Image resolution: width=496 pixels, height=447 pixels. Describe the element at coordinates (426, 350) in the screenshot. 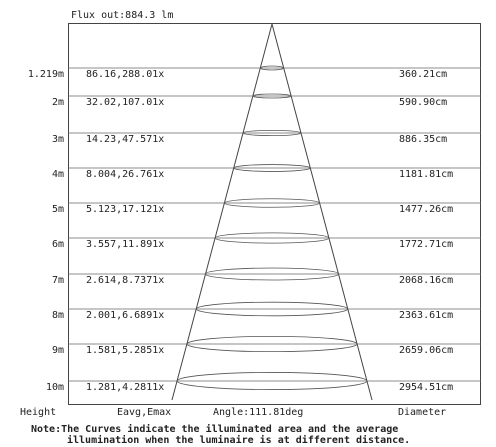

I see `row-diameter-value: 2659.06cm` at that location.